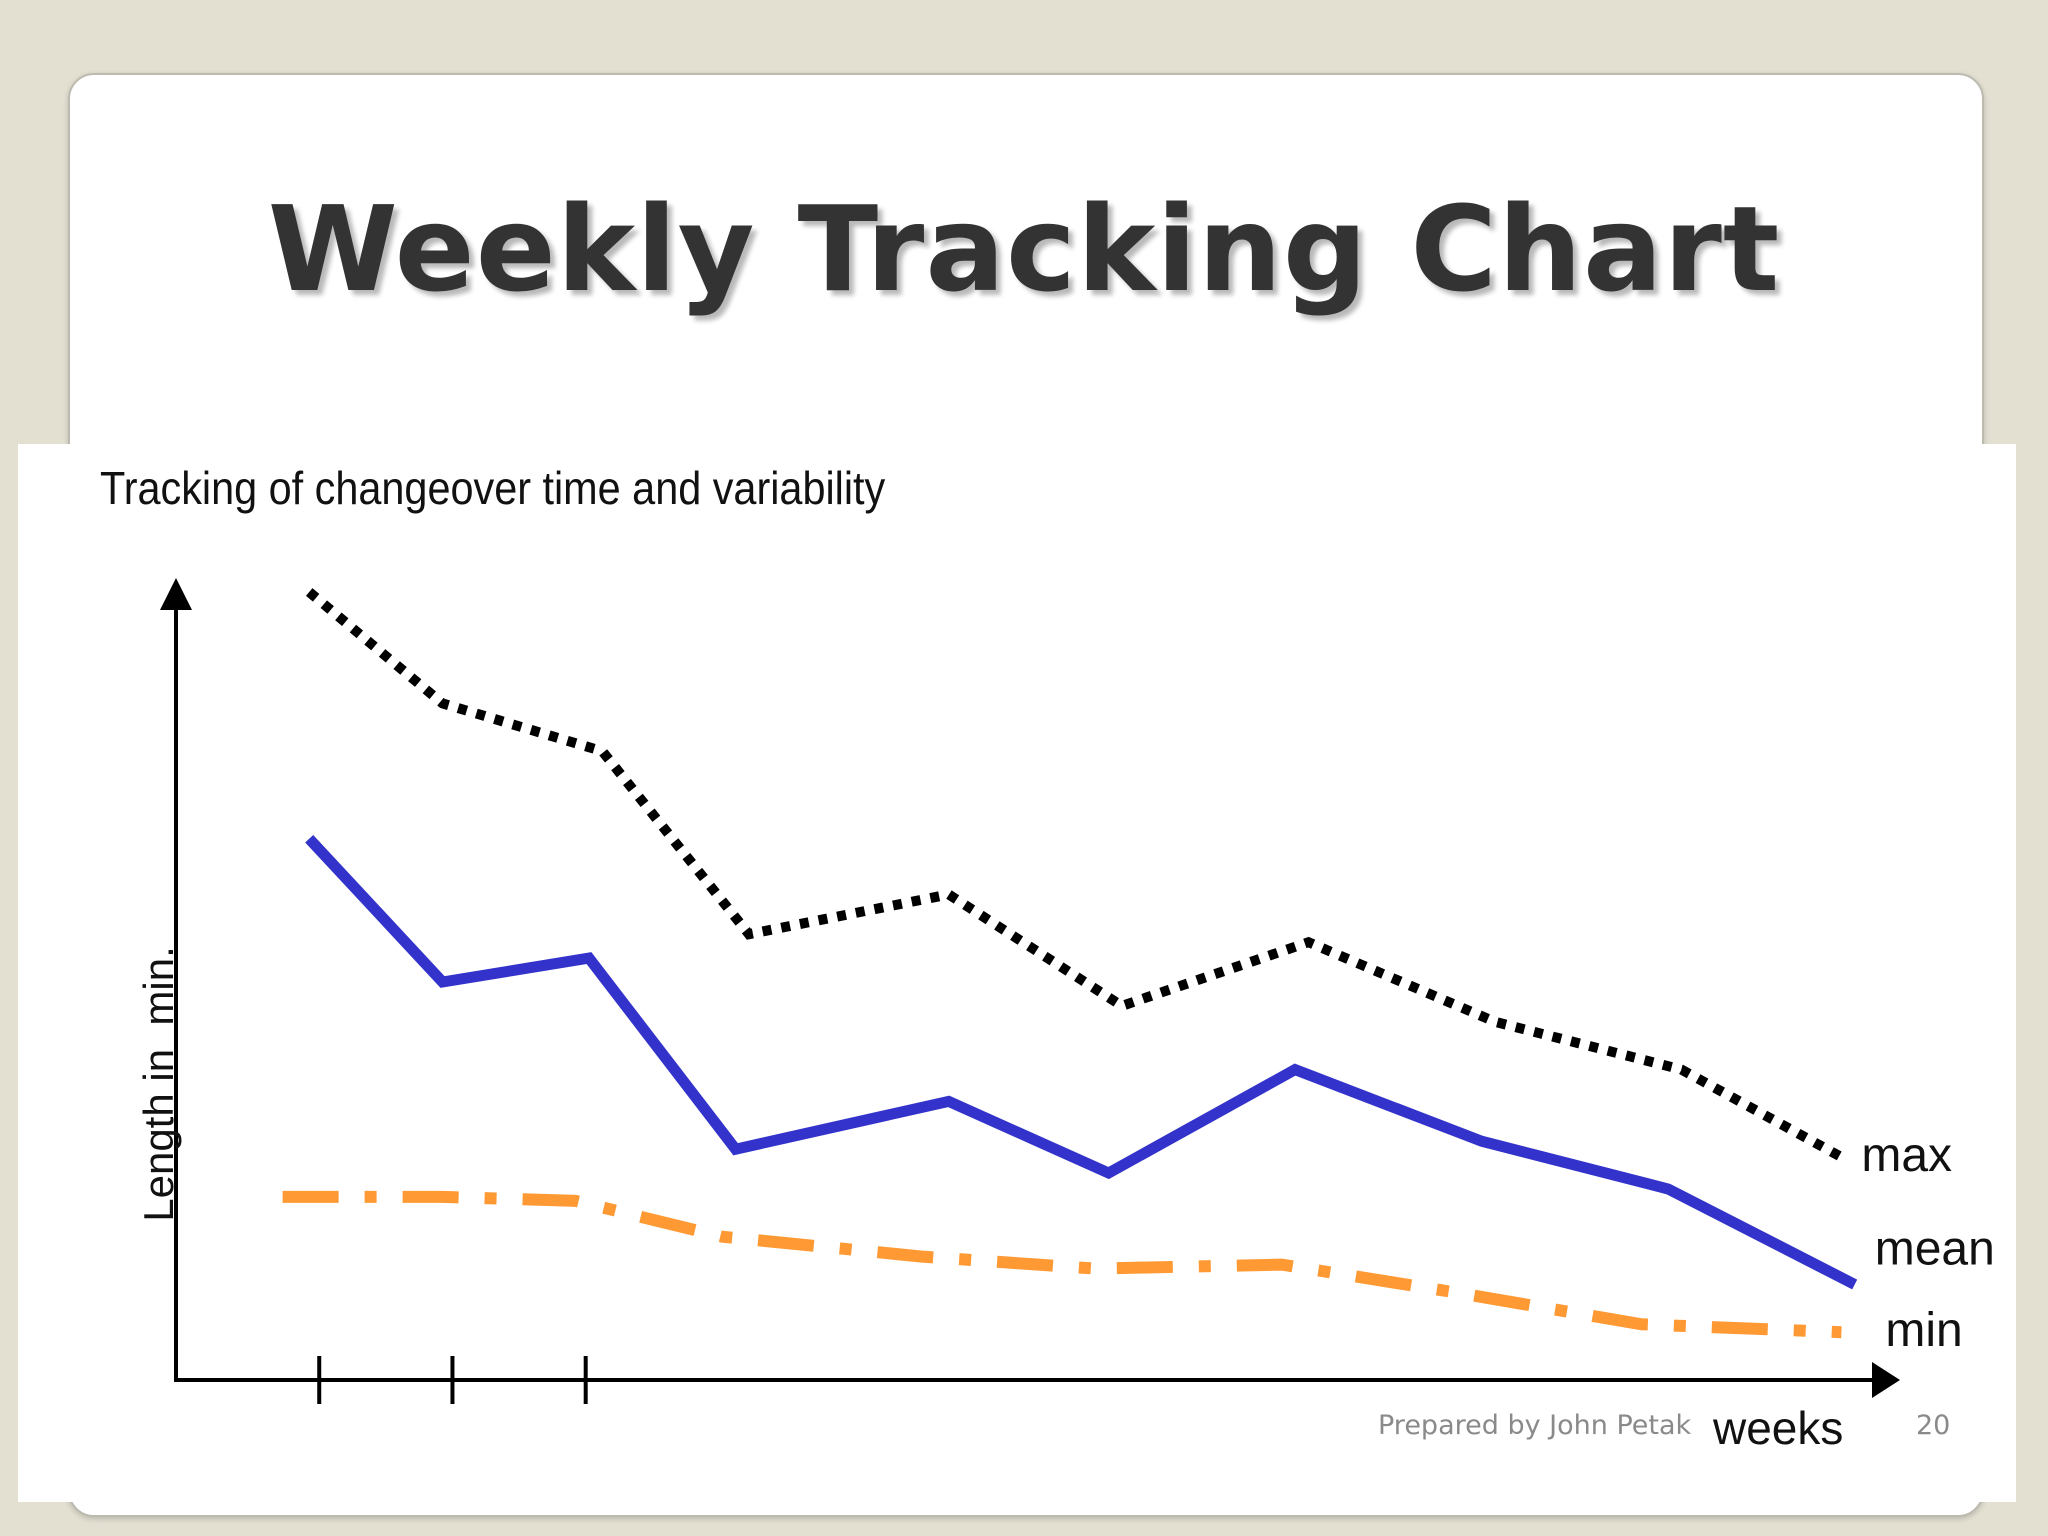 Image resolution: width=2048 pixels, height=1536 pixels. Describe the element at coordinates (1777, 1428) in the screenshot. I see `x-axis-label: weeks` at that location.